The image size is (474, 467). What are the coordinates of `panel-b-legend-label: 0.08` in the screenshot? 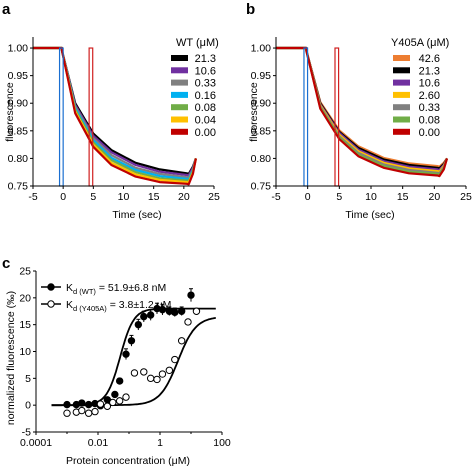 It's located at (429, 121).